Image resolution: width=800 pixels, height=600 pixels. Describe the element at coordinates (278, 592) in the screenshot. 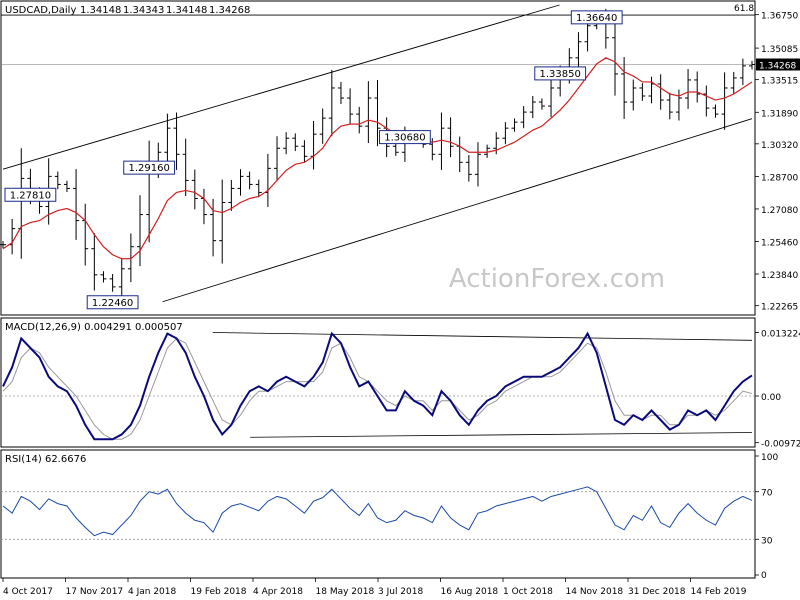

I see `x-tick-label: 4 Apr 2018` at that location.